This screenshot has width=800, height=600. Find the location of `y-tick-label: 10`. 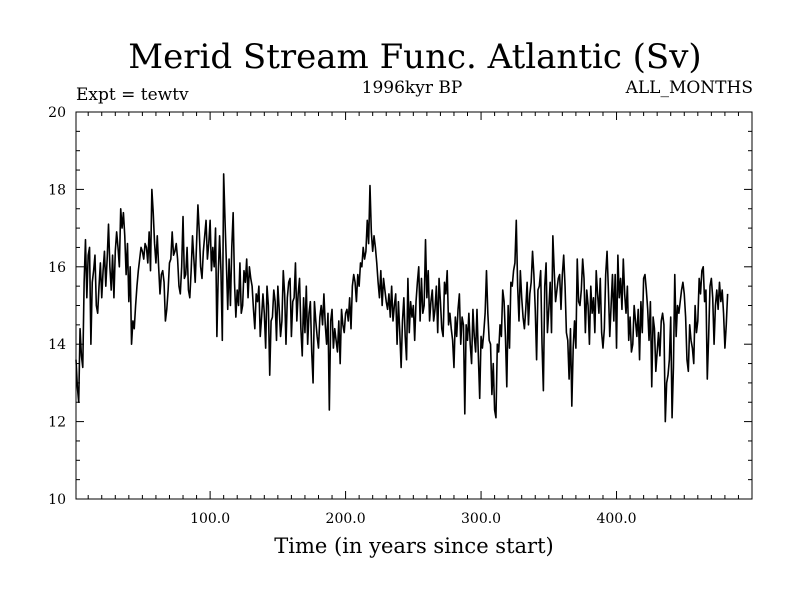

y-tick-label: 10 is located at coordinates (57, 500).